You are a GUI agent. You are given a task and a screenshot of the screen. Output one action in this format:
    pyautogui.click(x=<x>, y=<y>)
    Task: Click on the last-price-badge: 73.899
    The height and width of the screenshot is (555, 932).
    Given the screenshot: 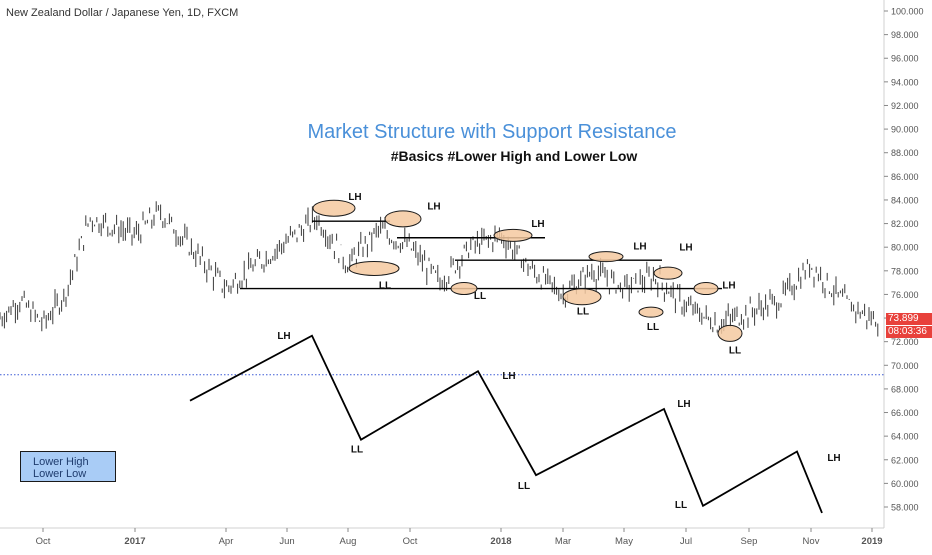 What is the action you would take?
    pyautogui.click(x=909, y=319)
    